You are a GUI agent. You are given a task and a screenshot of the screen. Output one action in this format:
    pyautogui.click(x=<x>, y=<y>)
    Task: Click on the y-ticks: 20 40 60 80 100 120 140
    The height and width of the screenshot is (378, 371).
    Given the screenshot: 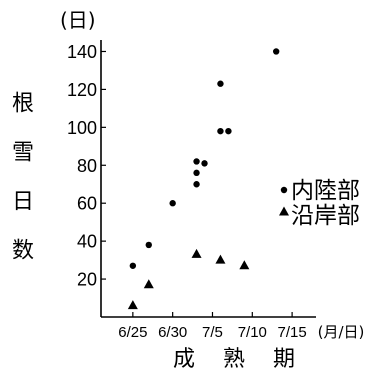 What is the action you would take?
    pyautogui.click(x=86, y=166)
    